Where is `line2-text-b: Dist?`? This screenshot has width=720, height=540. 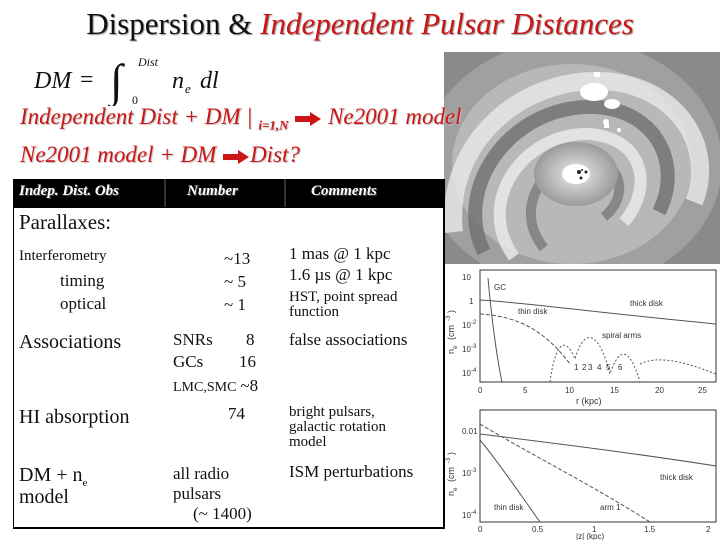
line2-text-b: Dist? is located at coordinates (275, 154).